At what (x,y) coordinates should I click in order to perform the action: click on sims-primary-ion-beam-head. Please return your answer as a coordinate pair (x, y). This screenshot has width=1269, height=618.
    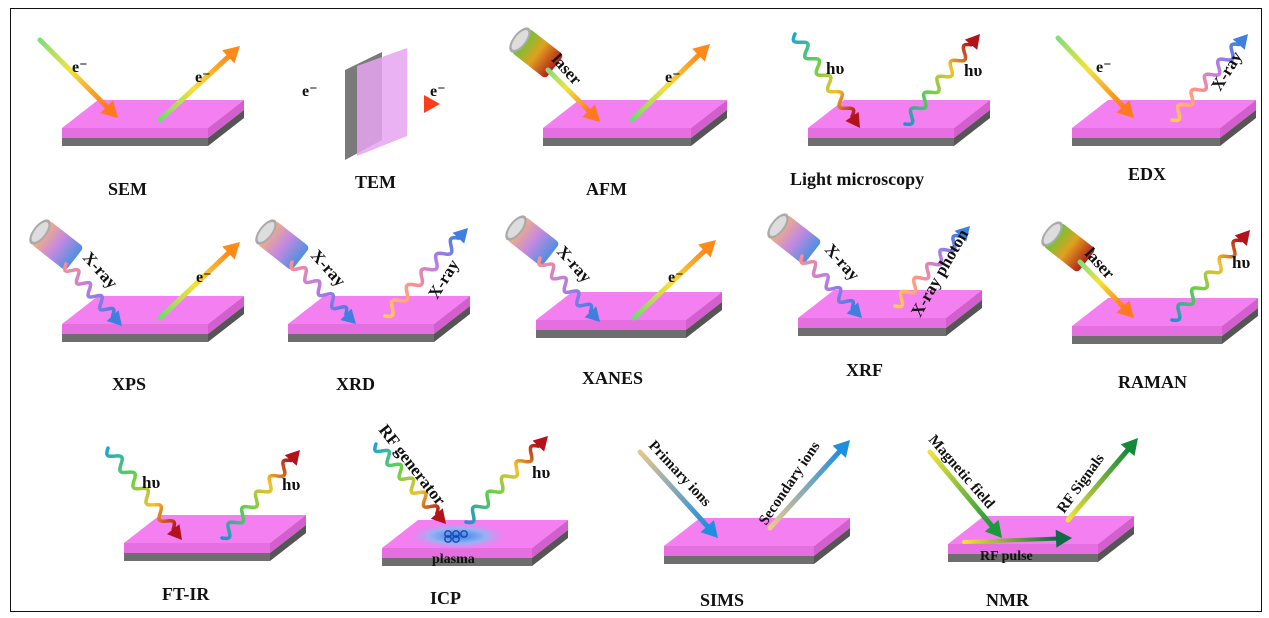
    Looking at the image, I should click on (709, 529).